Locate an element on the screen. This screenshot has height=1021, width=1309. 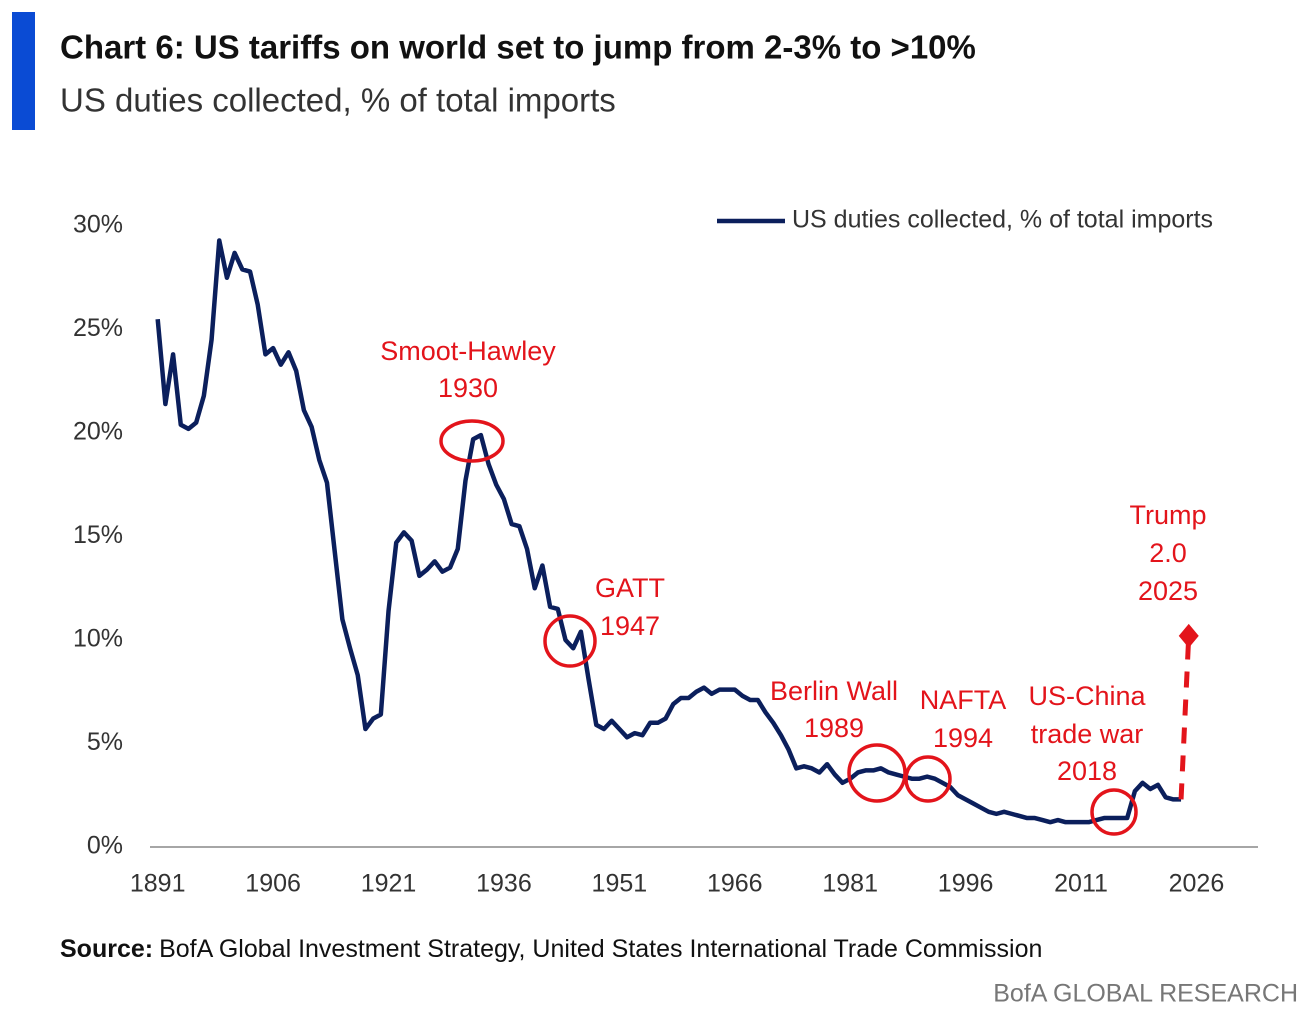
annotation: 1947 is located at coordinates (630, 626).